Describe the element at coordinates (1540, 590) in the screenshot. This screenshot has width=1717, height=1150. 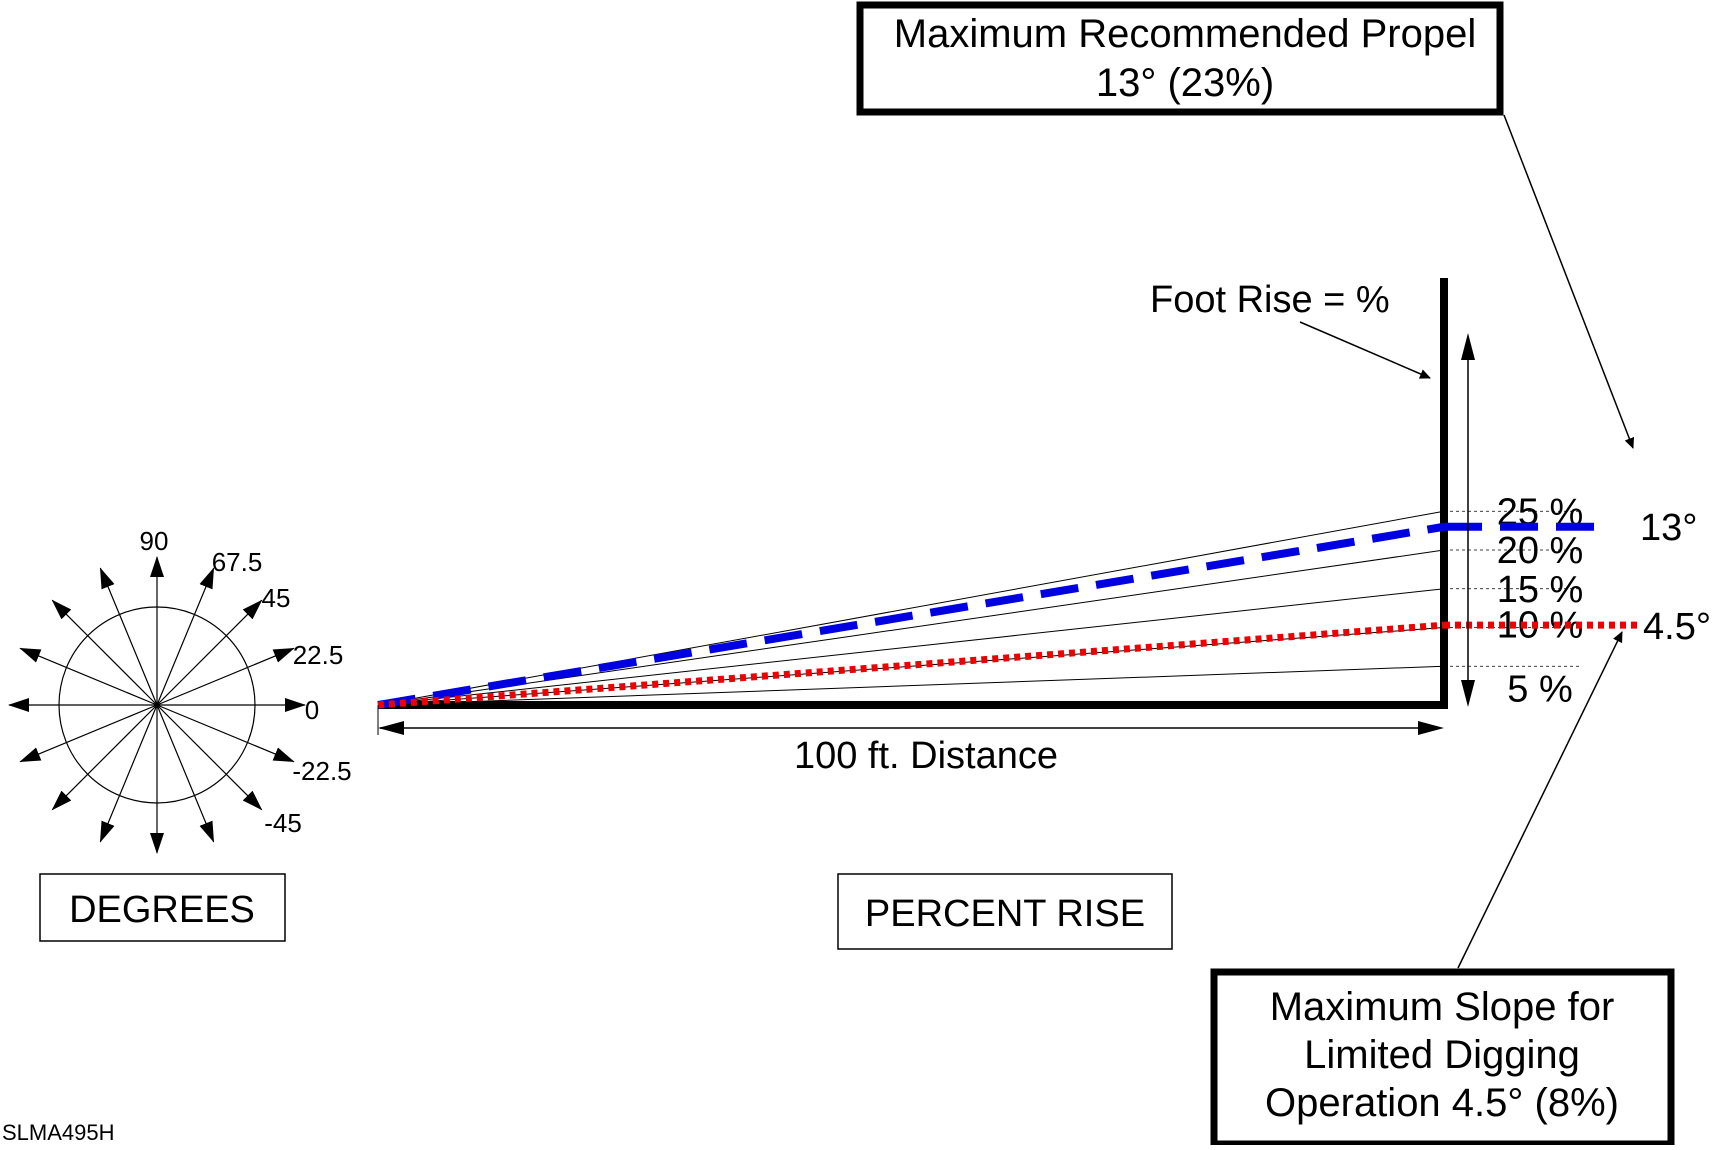
I see `slope-label-15: 15 %` at that location.